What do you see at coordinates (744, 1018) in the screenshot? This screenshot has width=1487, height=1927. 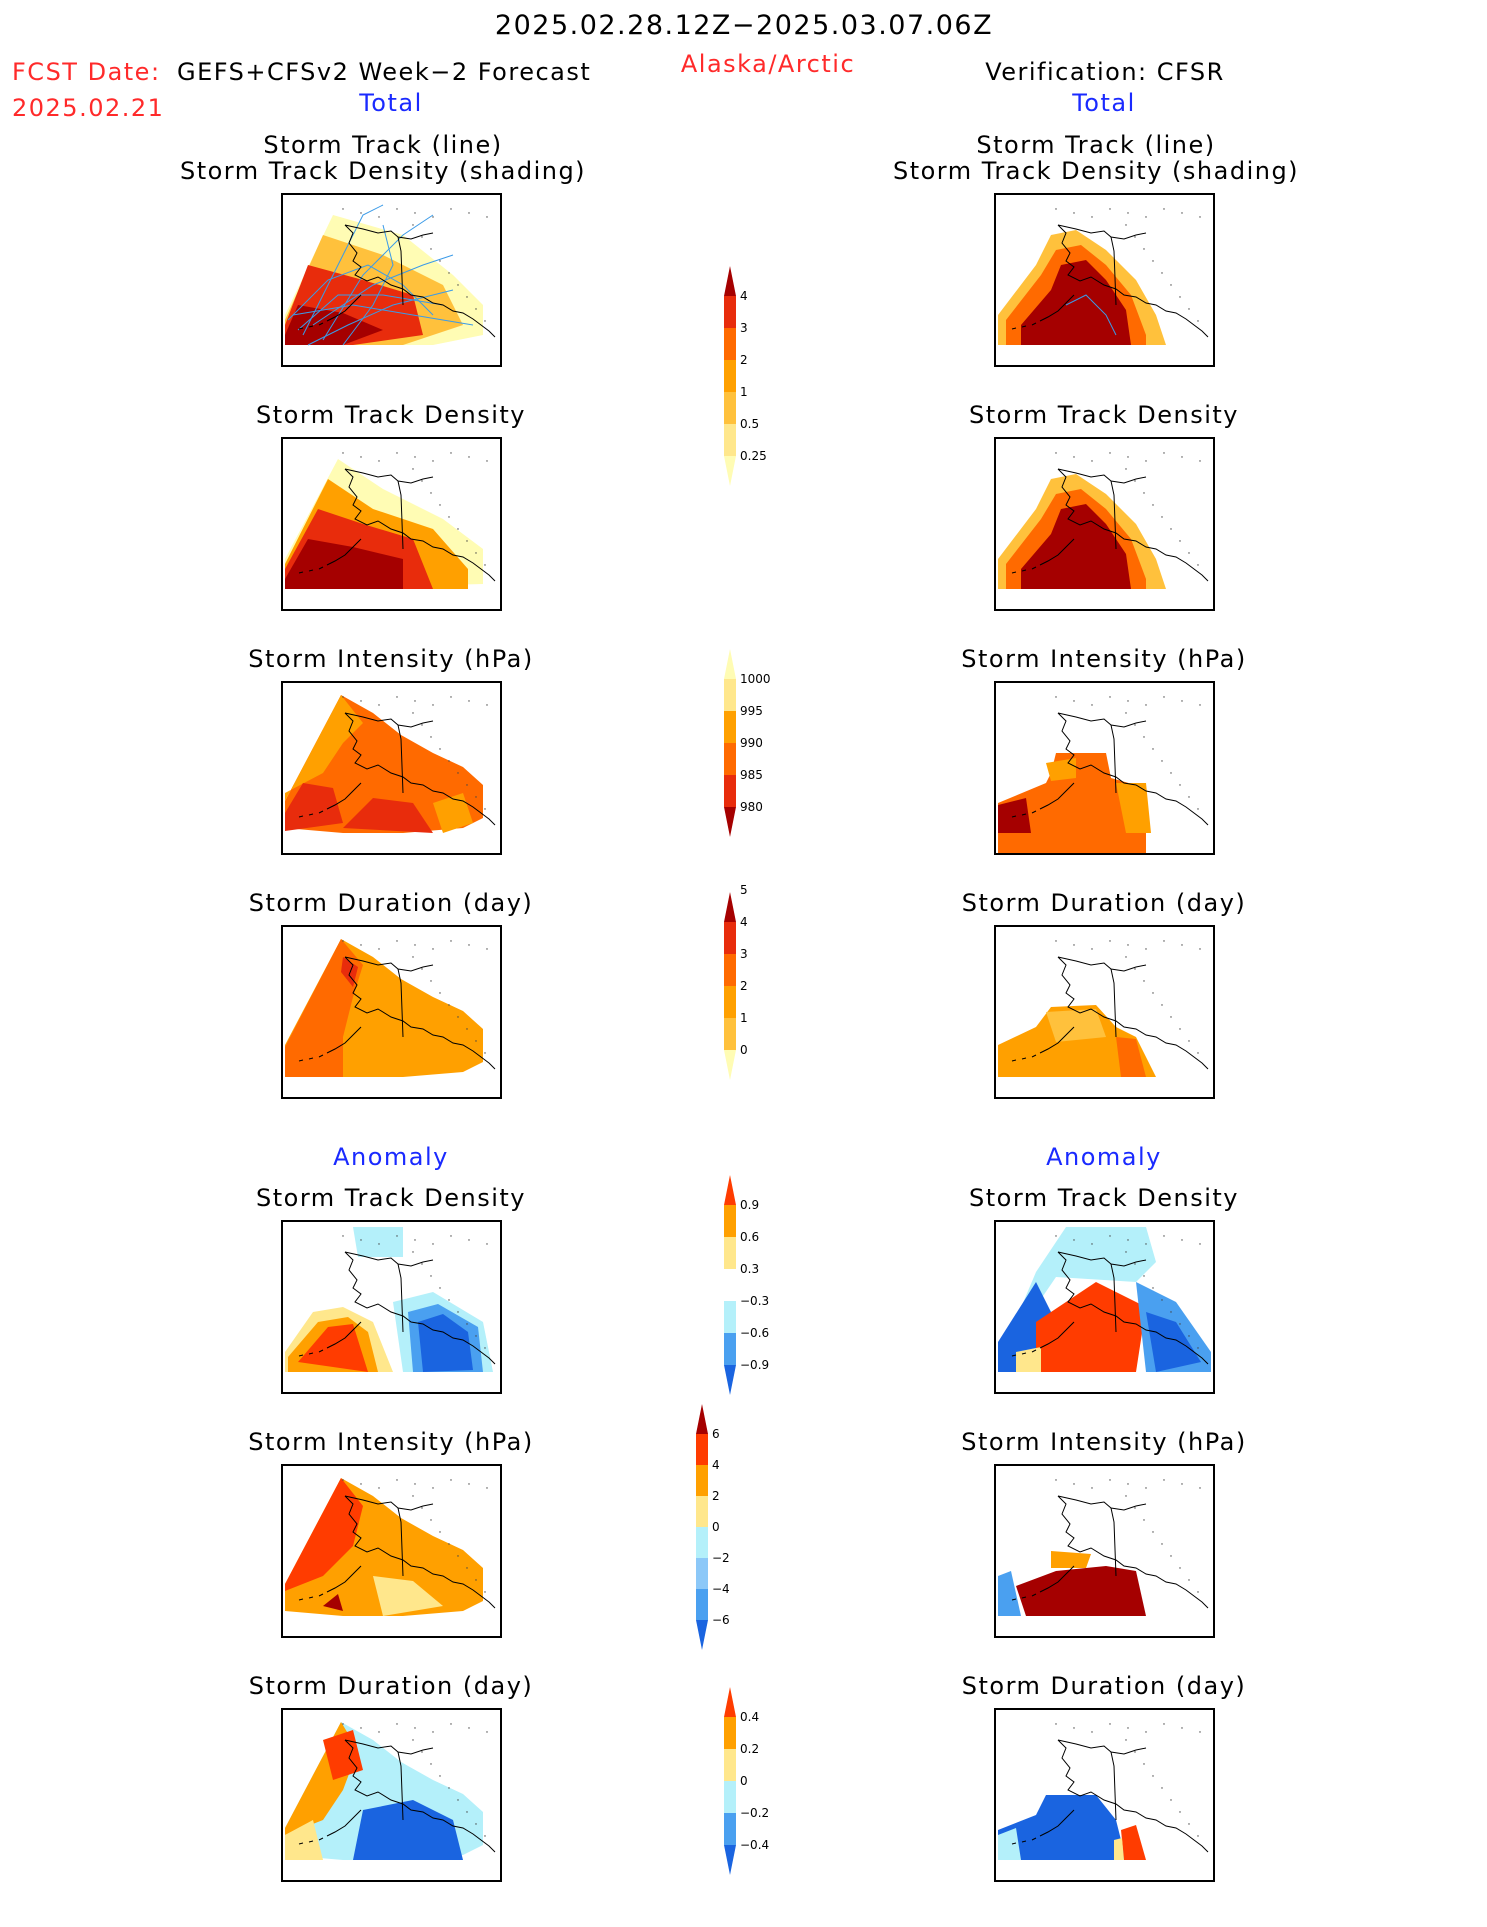 I see `colorbar-tick-label: 1` at bounding box center [744, 1018].